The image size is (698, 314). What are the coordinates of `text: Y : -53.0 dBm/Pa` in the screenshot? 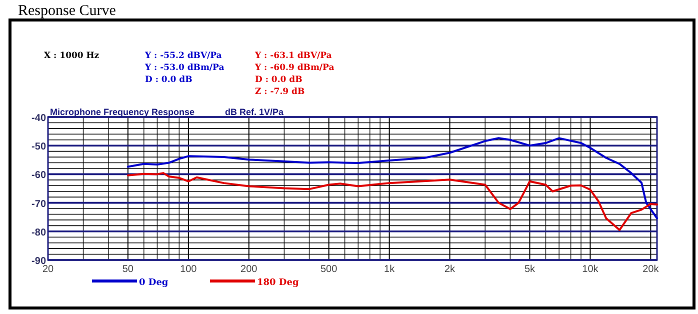 It's located at (184, 68).